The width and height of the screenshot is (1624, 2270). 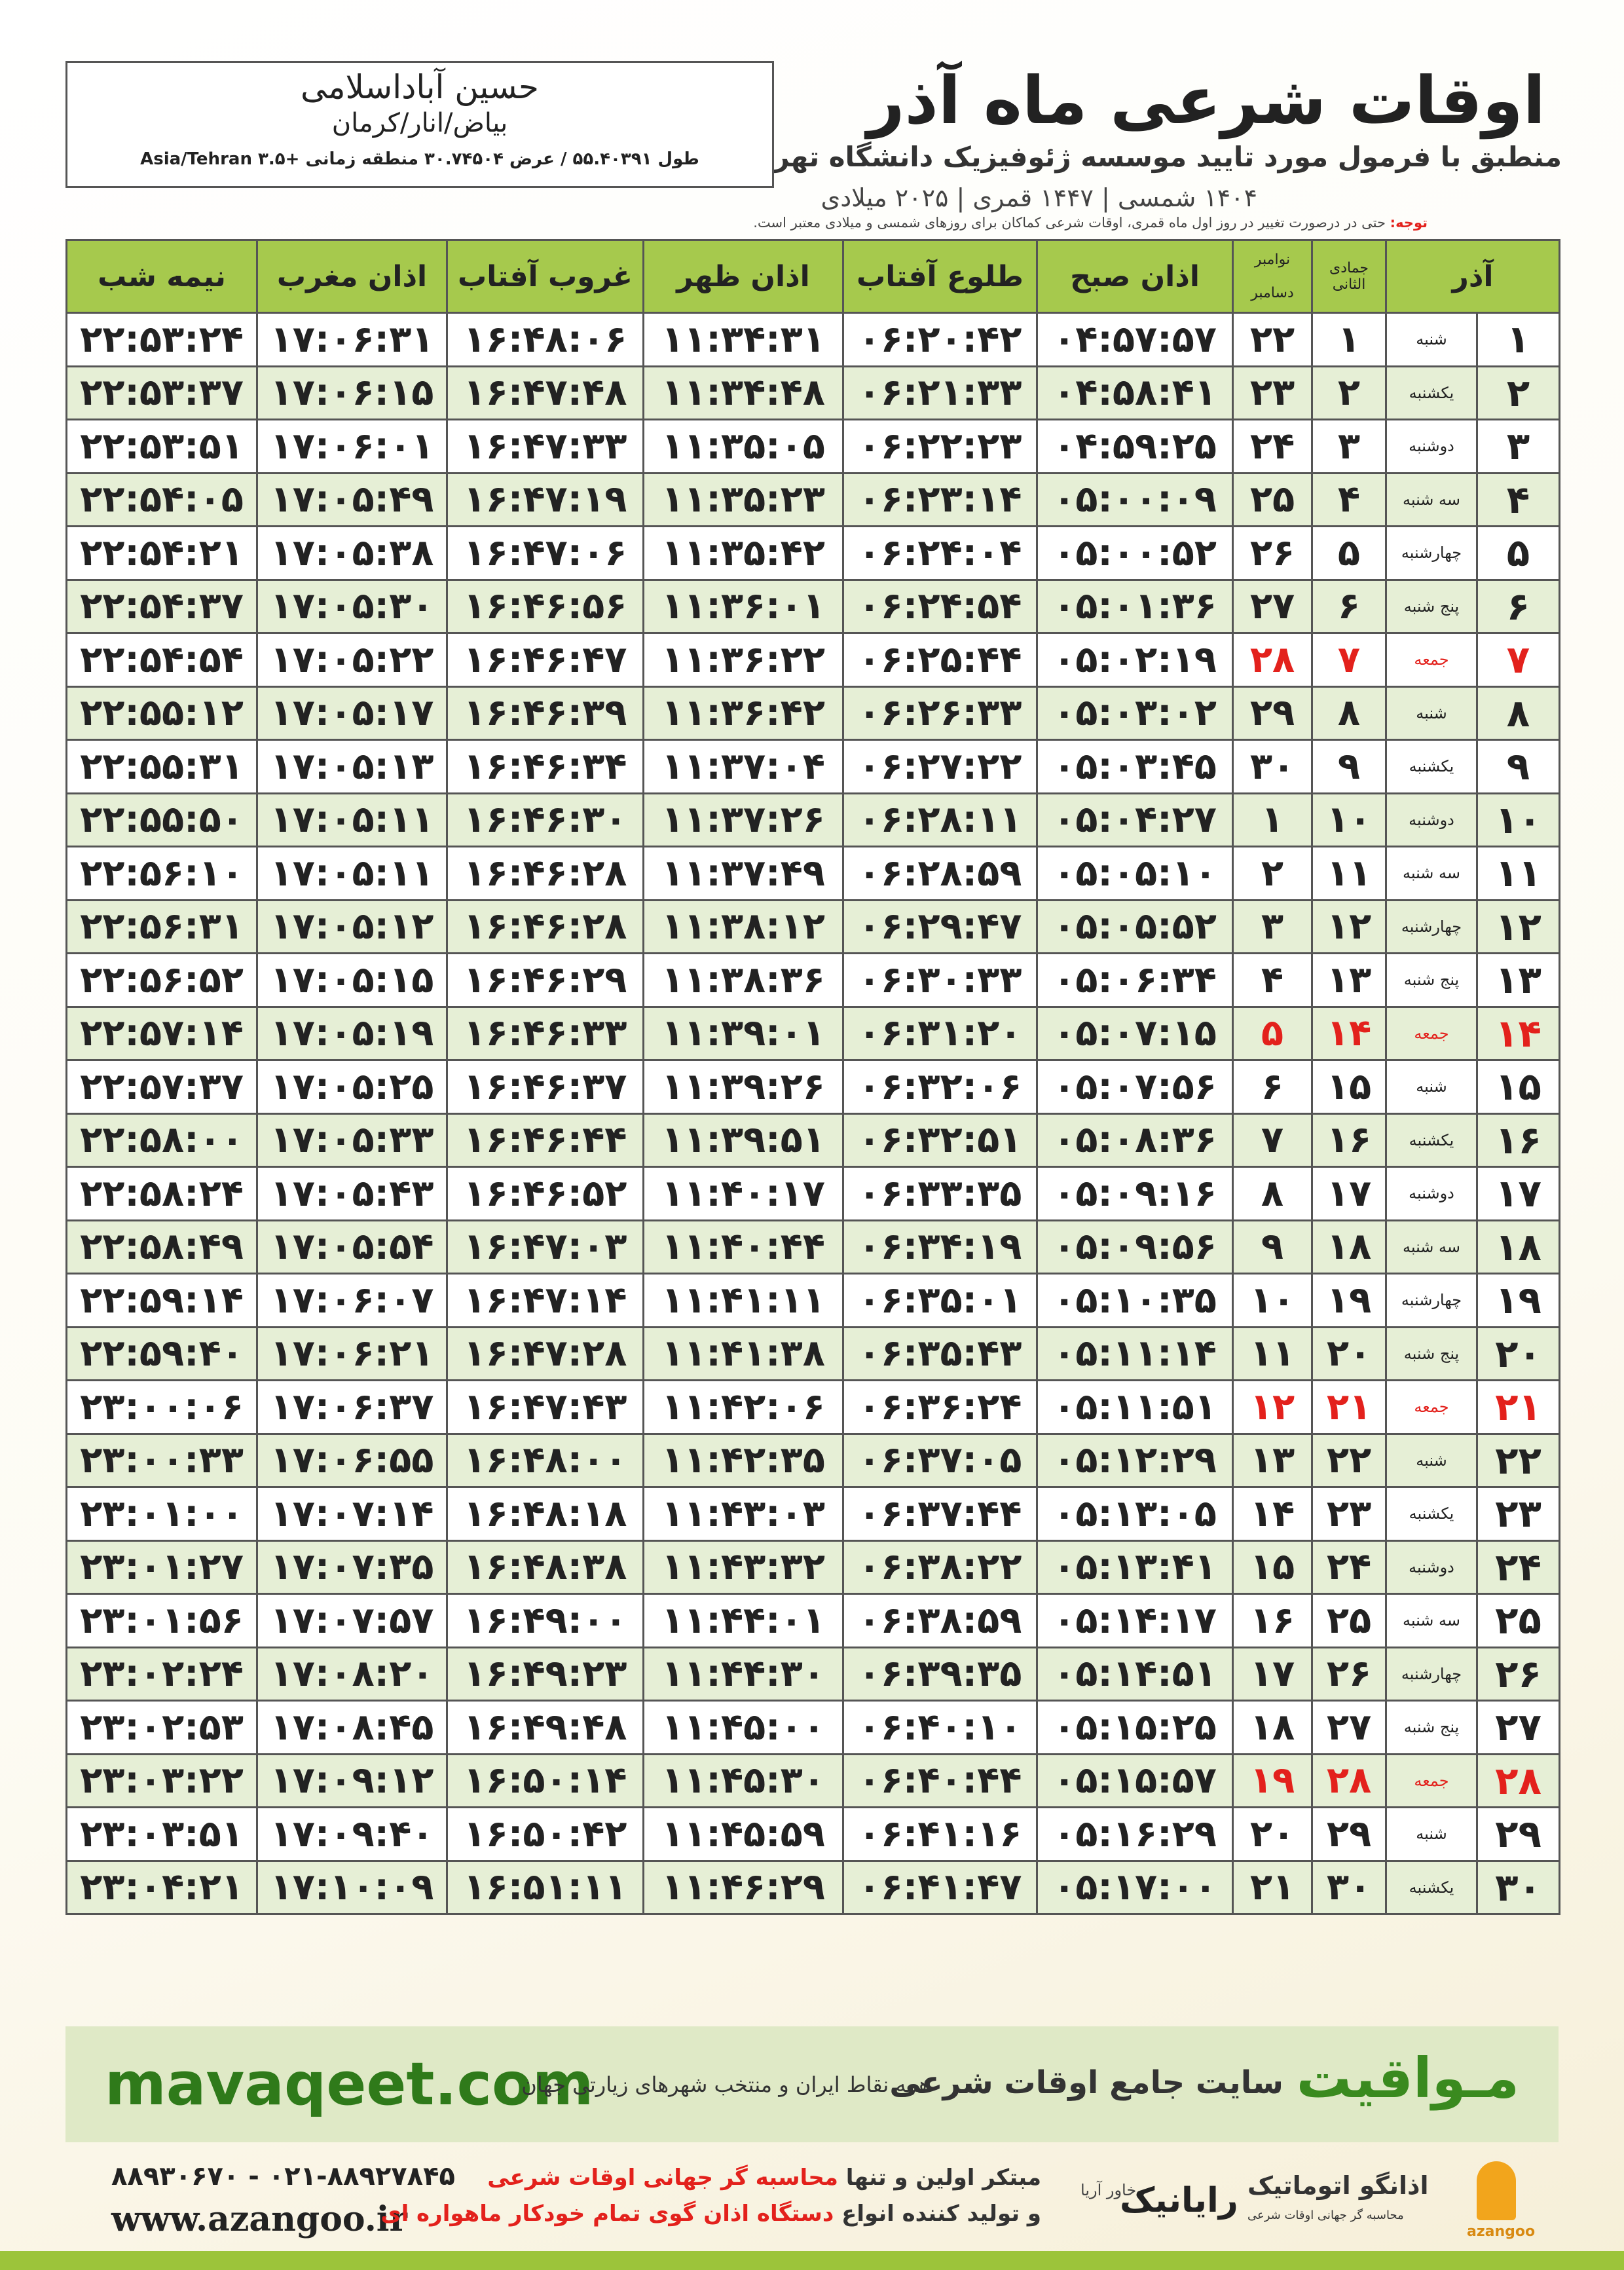 What do you see at coordinates (1349, 1193) in the screenshot?
I see `hijri-day: ۱۷` at bounding box center [1349, 1193].